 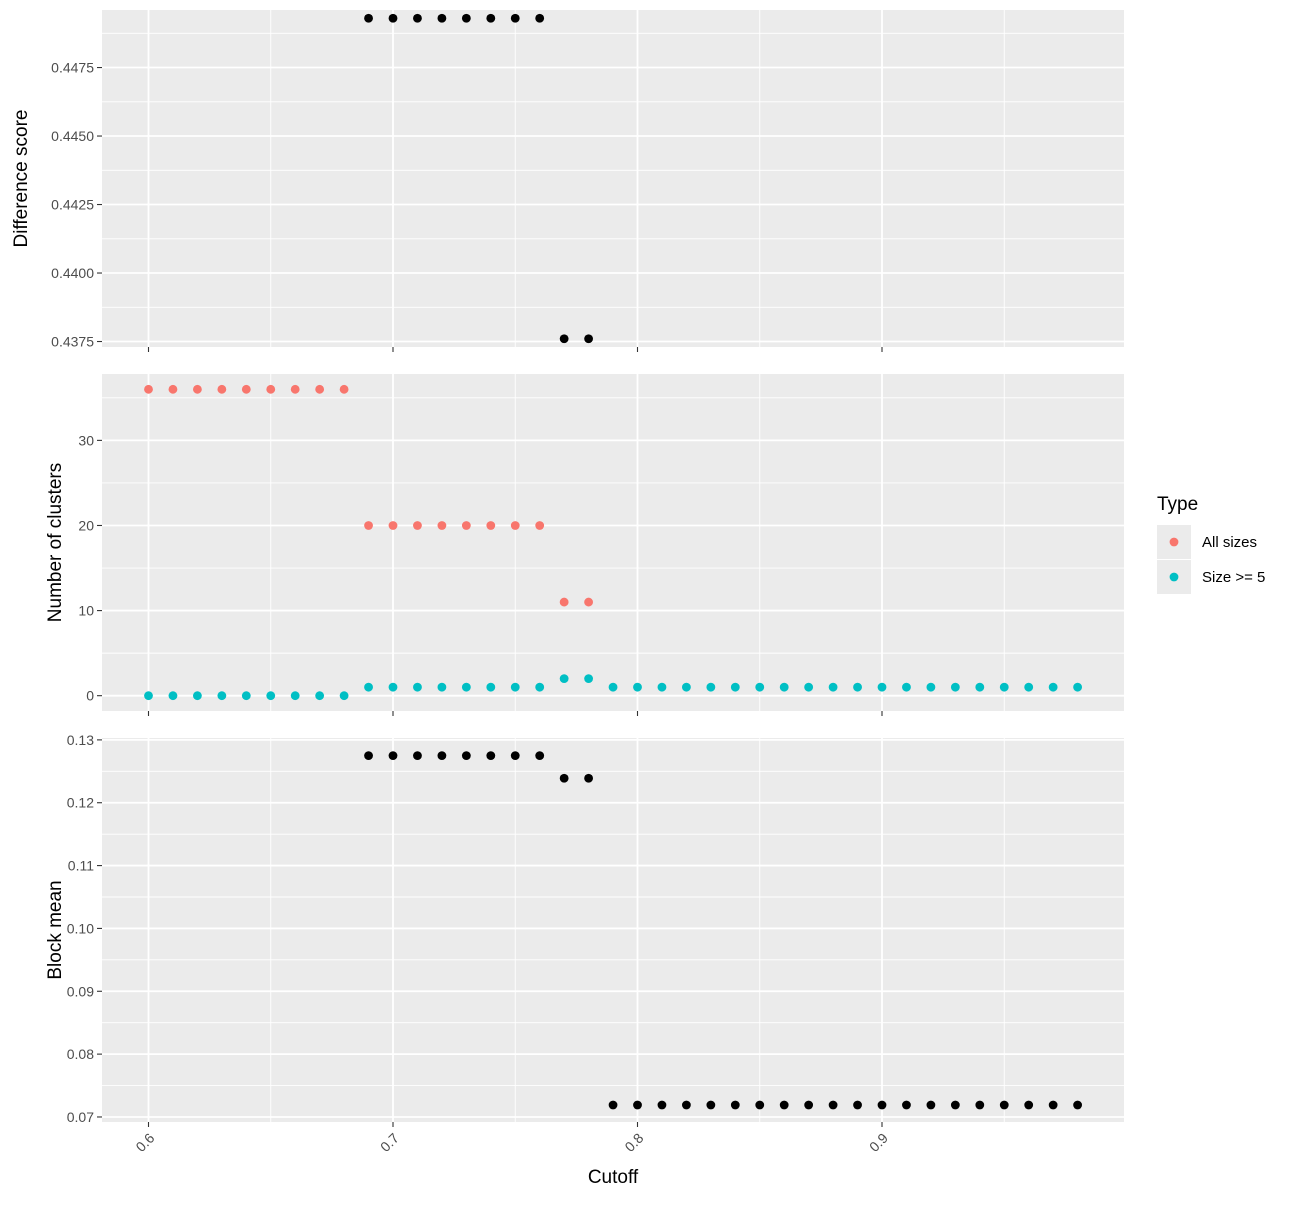 I want to click on legend-title: Type, so click(x=1177, y=504).